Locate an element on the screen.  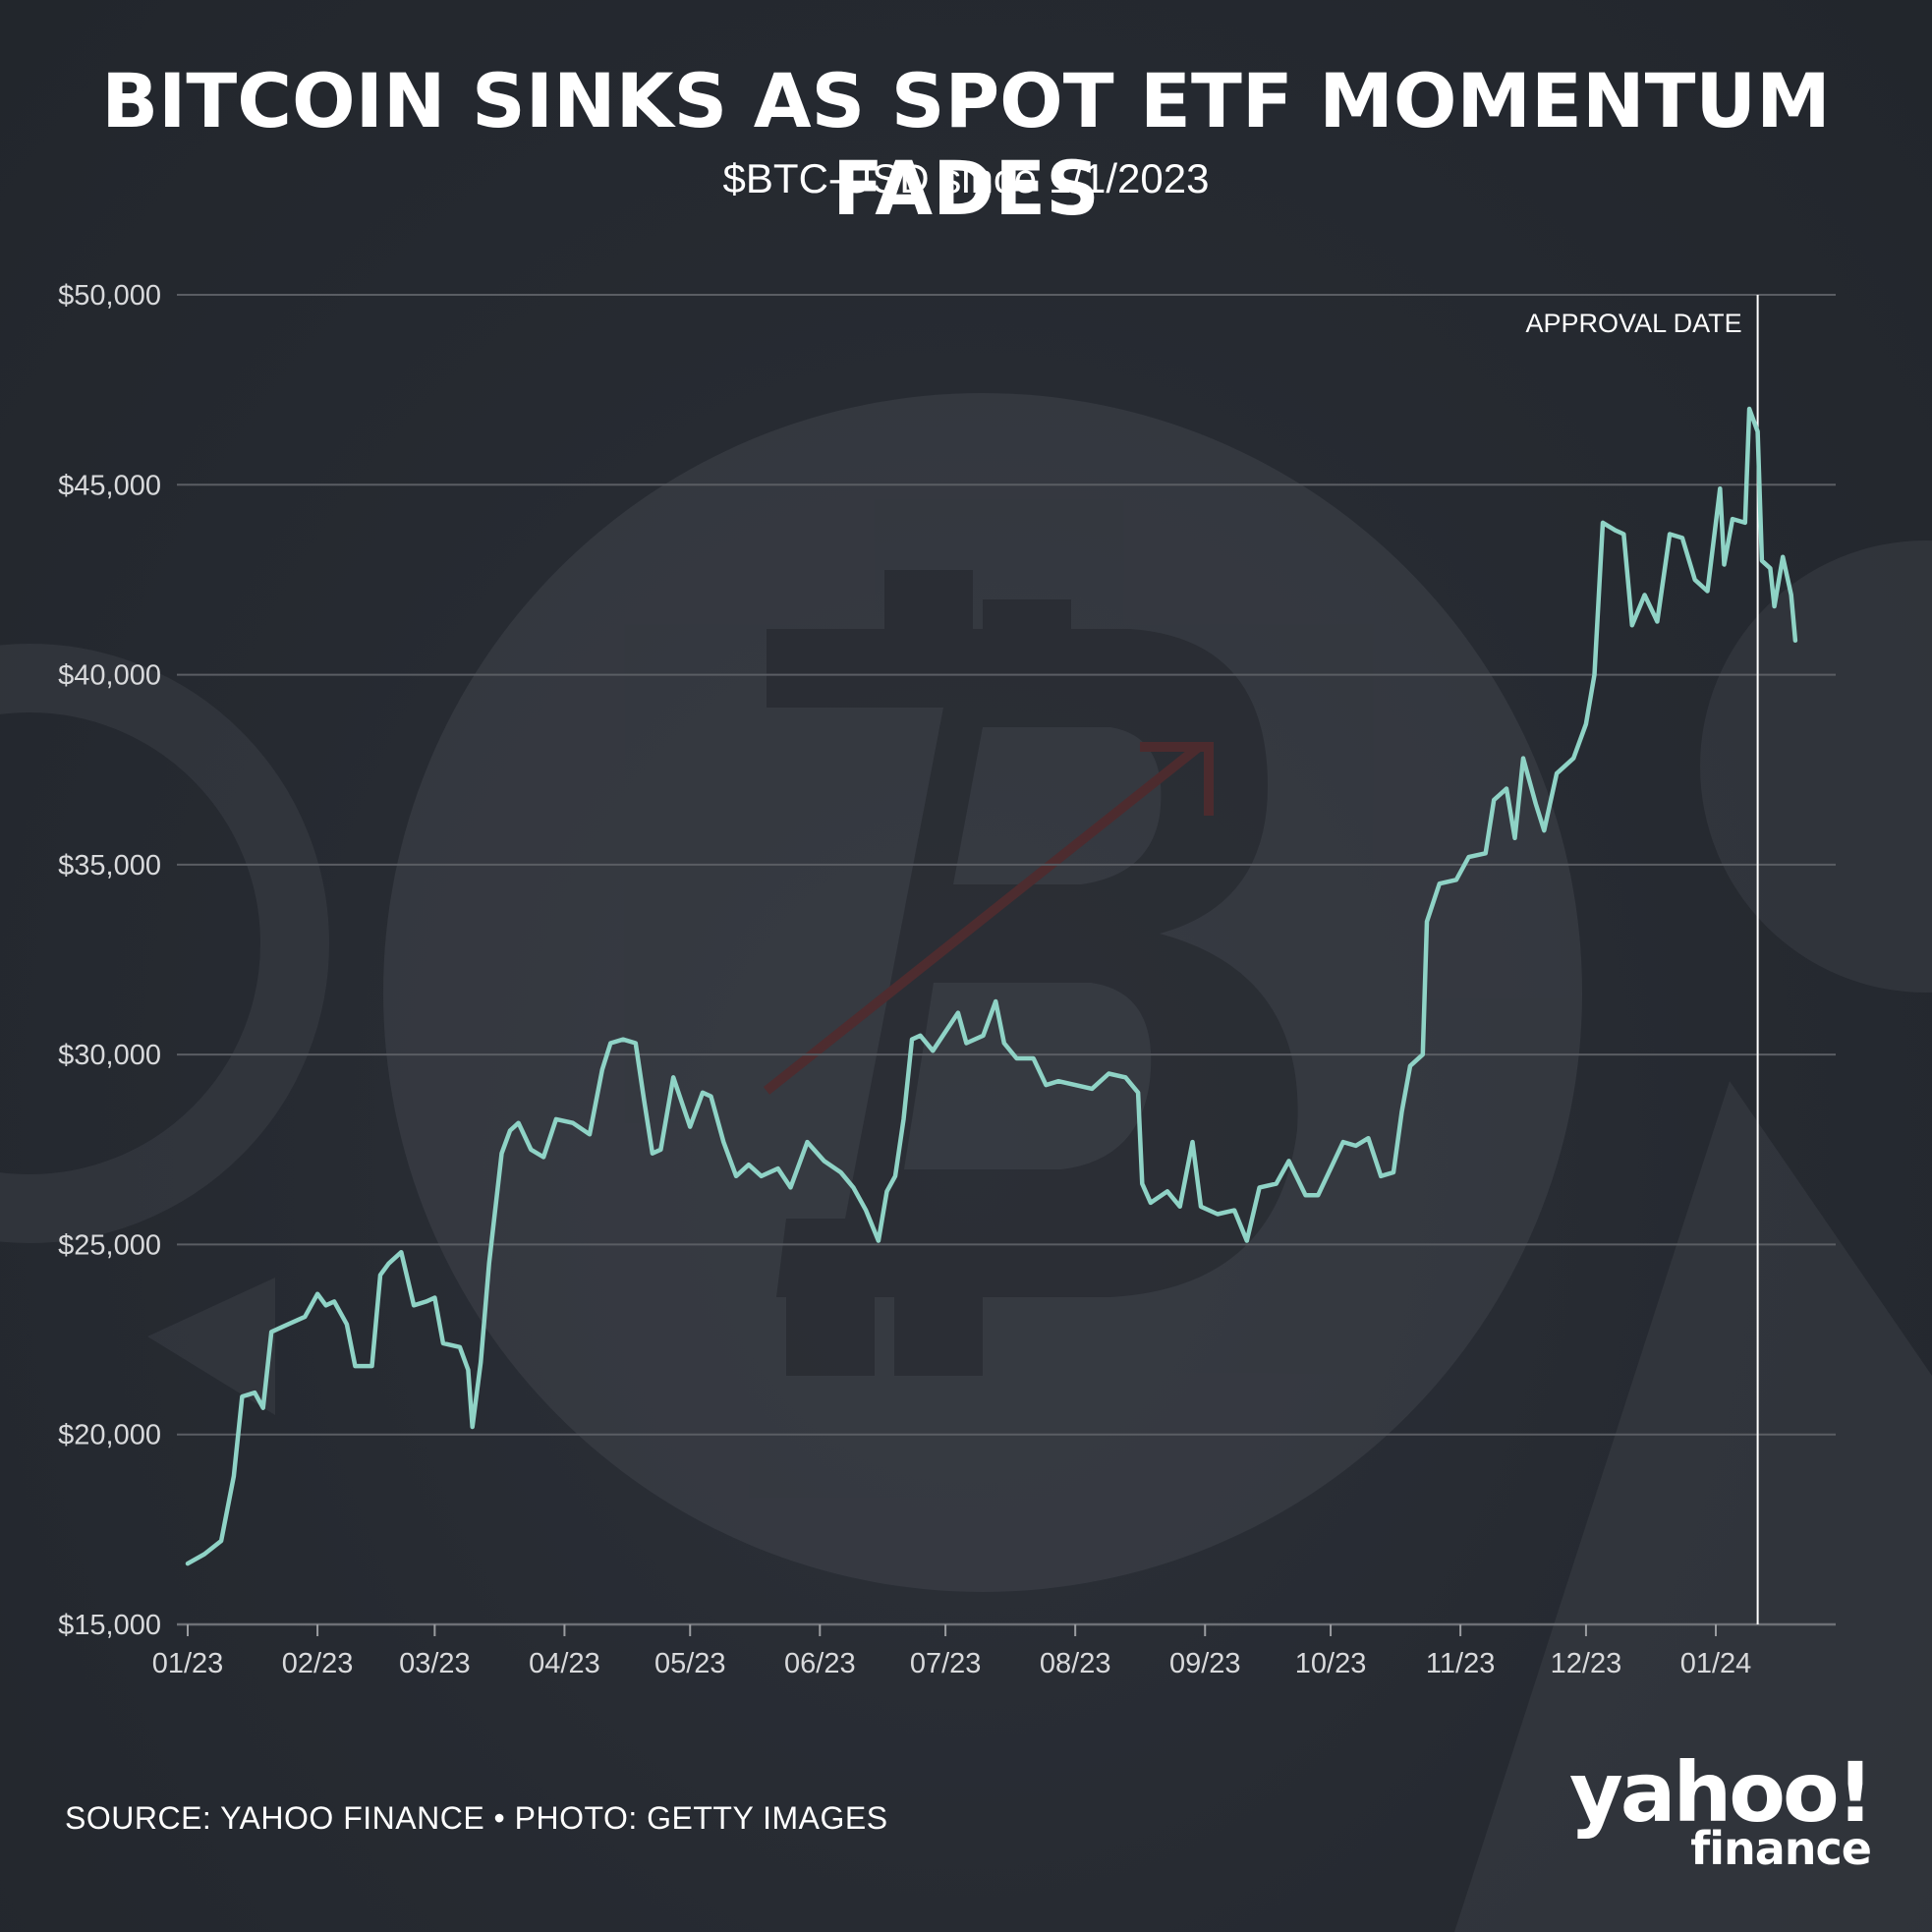
x-tick-label: 10/23 is located at coordinates (1331, 1663).